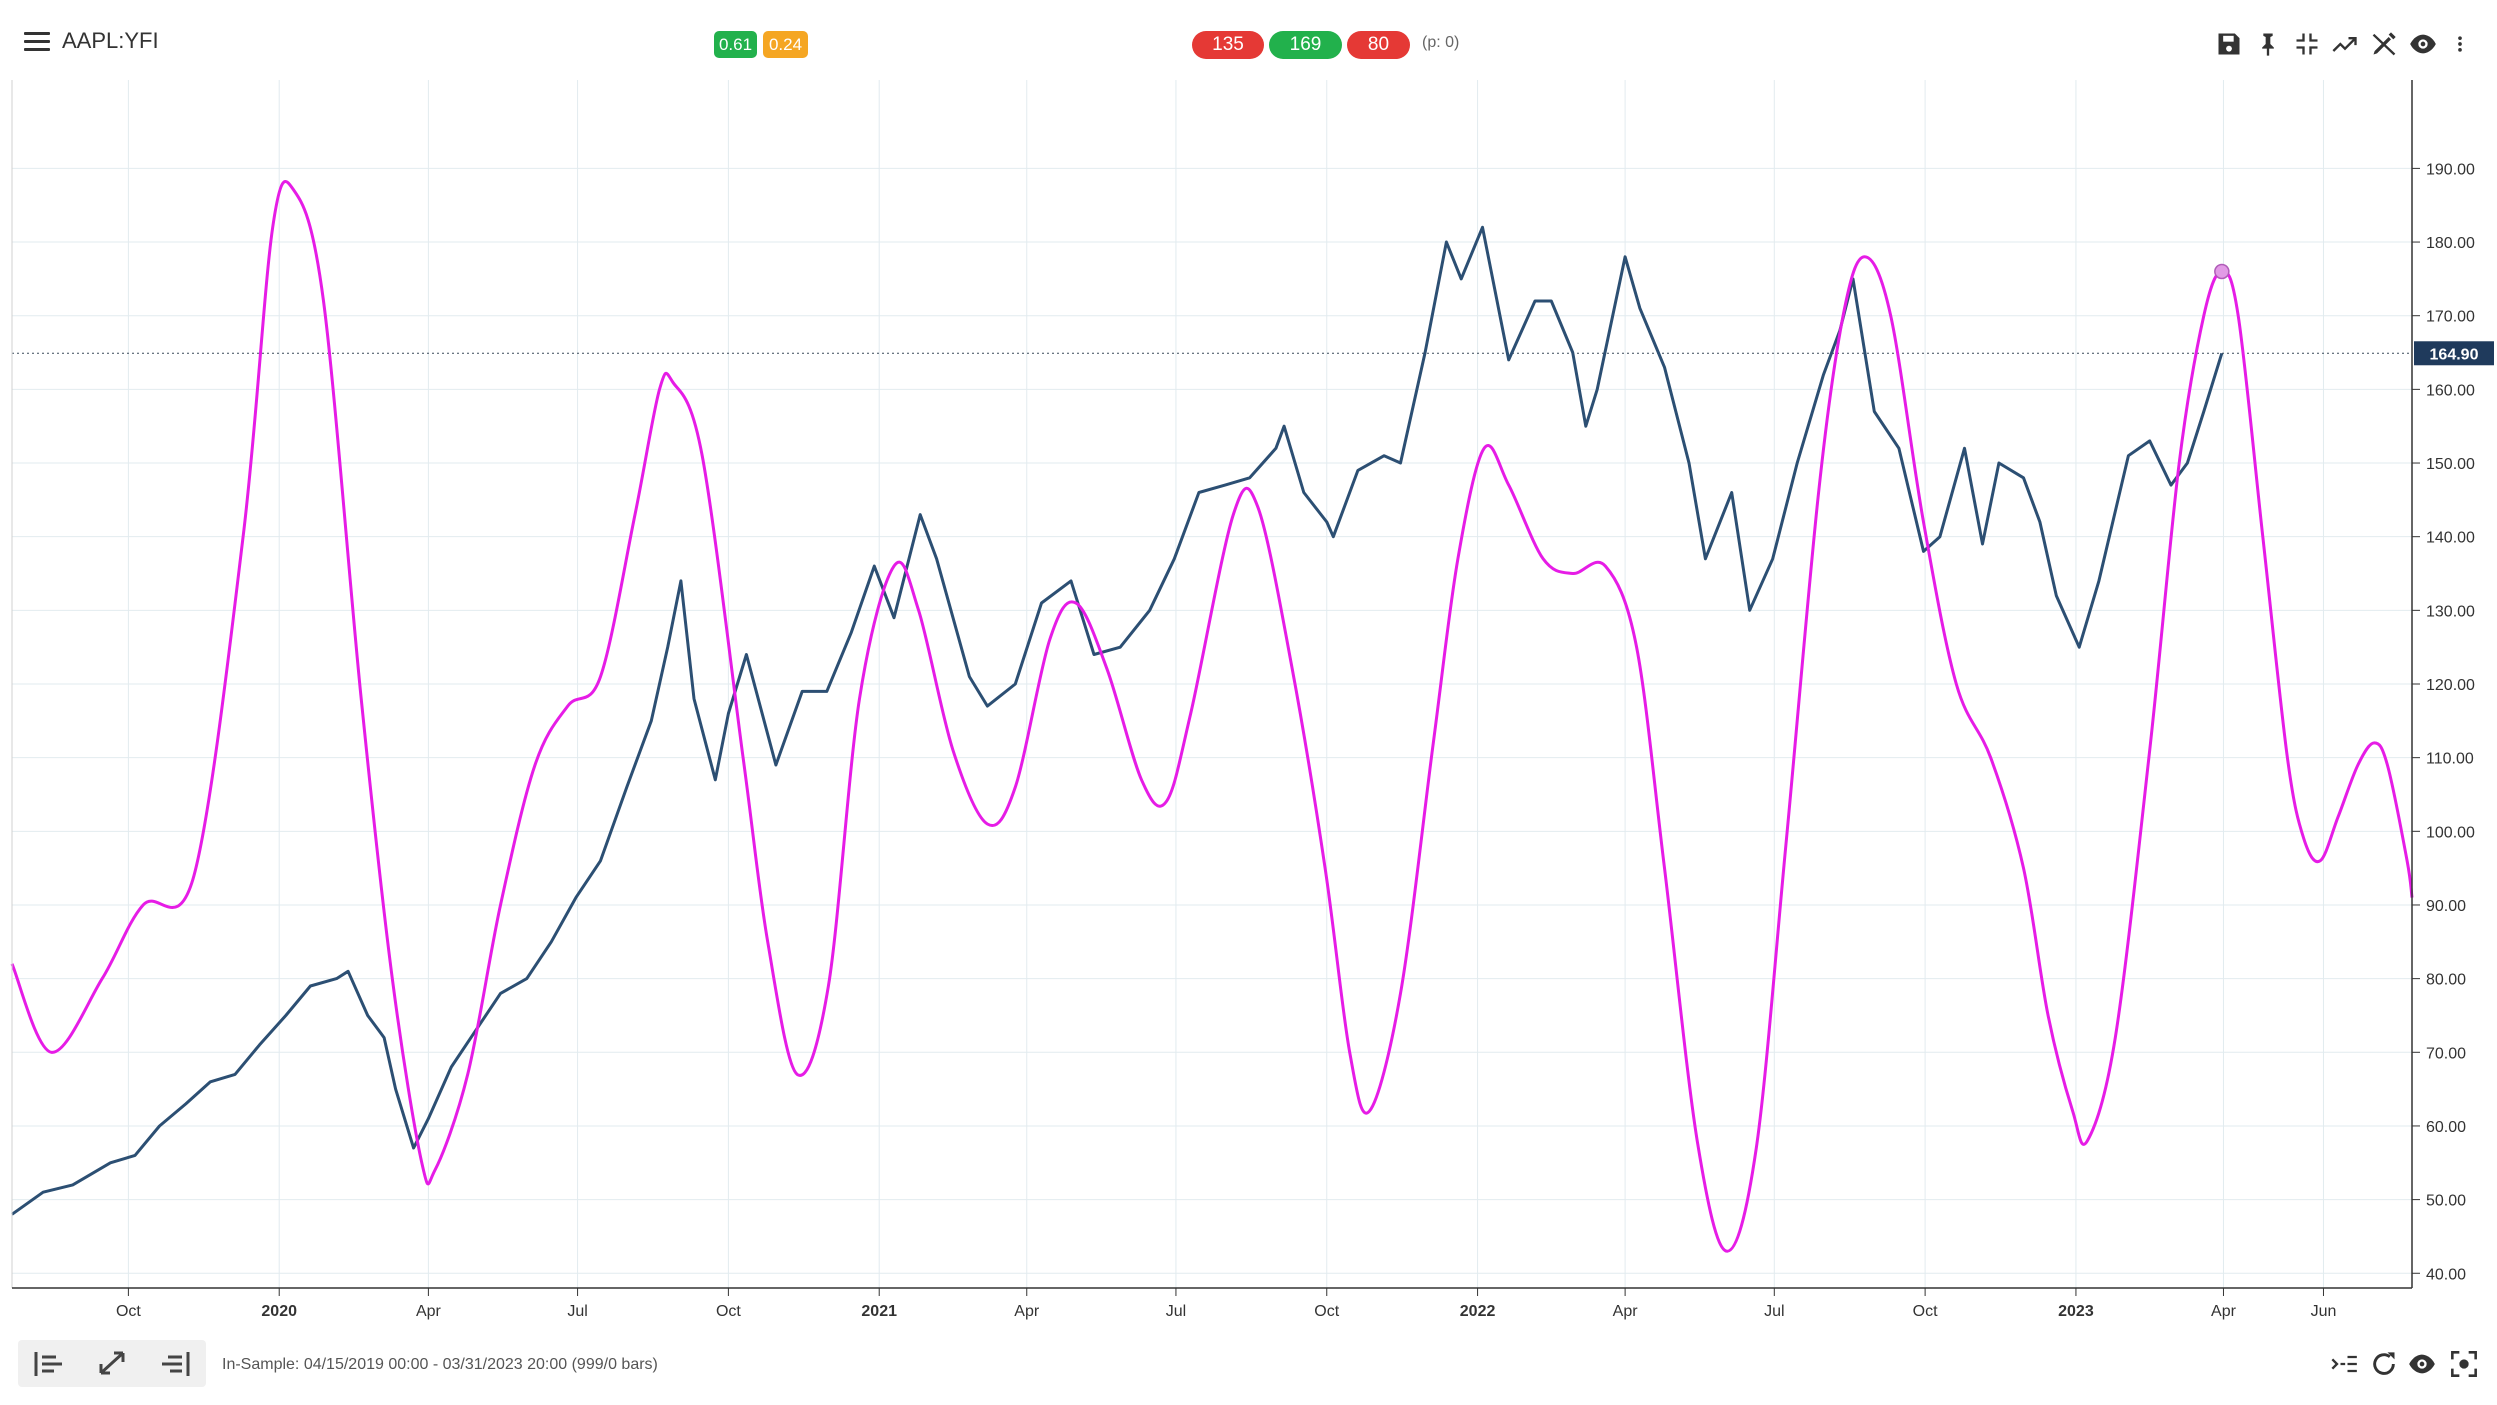  What do you see at coordinates (175, 1363) in the screenshot?
I see `scroll-end-icon` at bounding box center [175, 1363].